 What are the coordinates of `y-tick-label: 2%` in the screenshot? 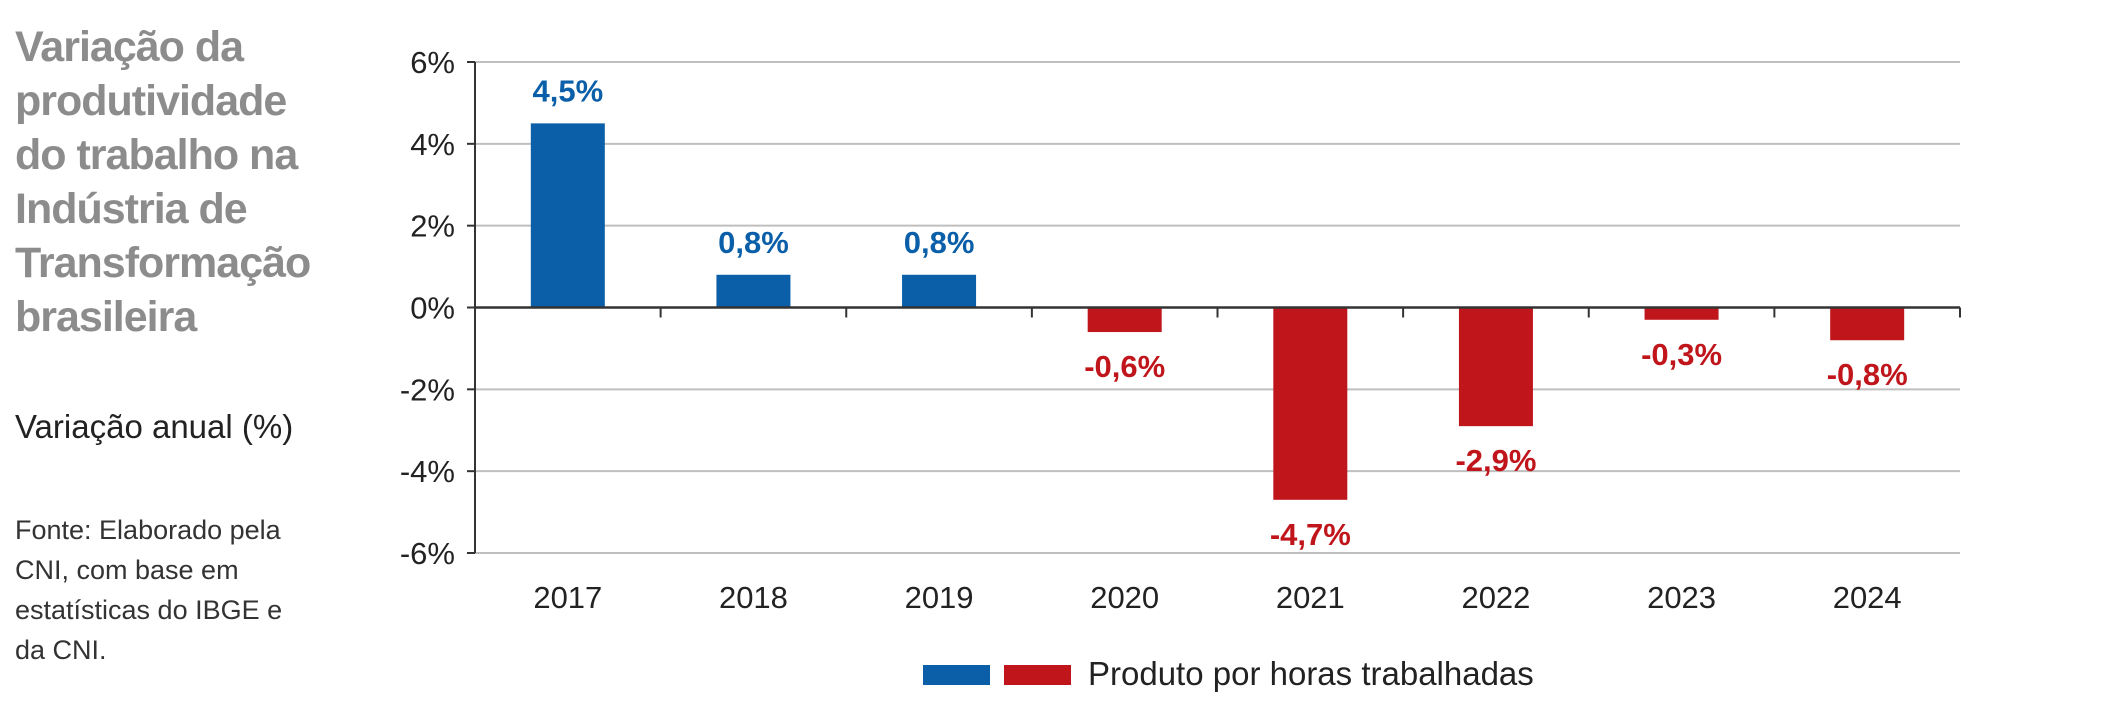 It's located at (432, 226).